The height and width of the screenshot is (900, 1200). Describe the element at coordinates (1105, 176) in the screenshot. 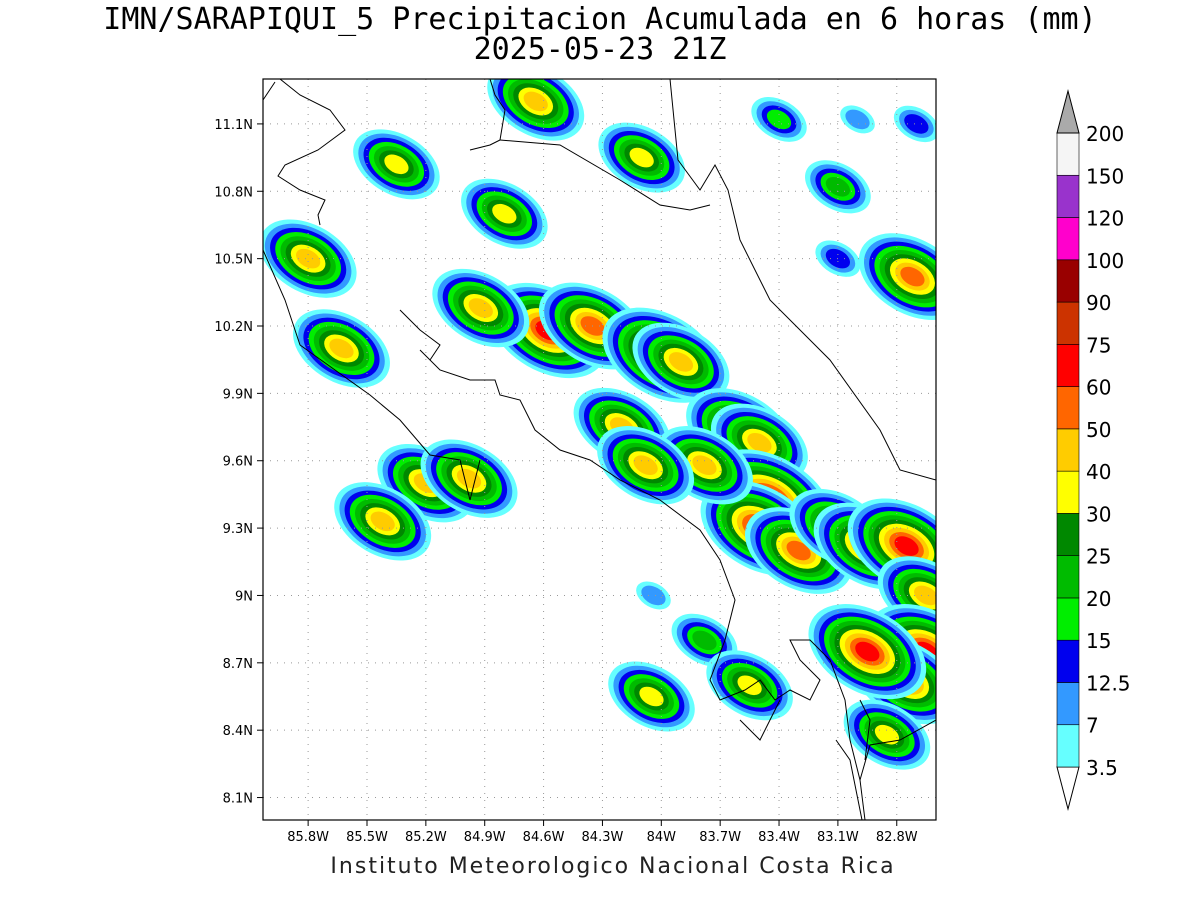

I see `legend-level-label: 150` at that location.